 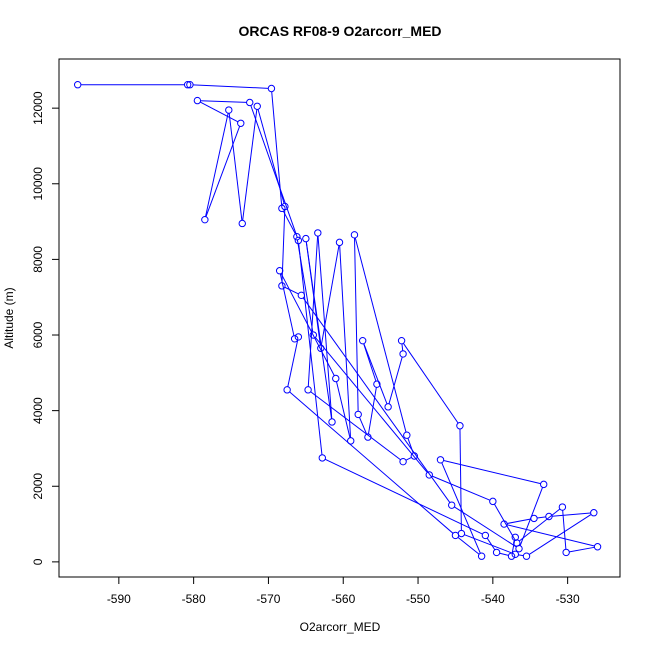 What do you see at coordinates (268, 599) in the screenshot?
I see `x-tick-label: -570` at bounding box center [268, 599].